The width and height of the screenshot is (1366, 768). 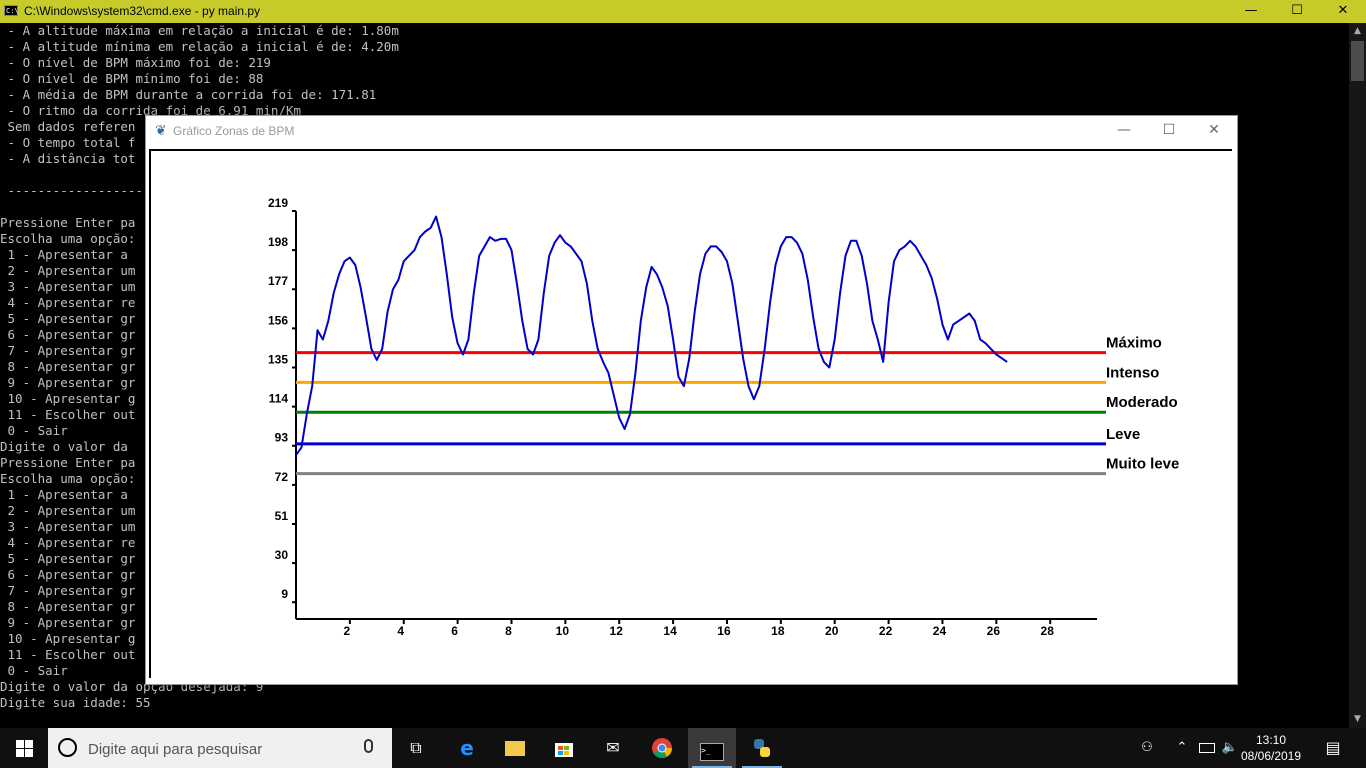 What do you see at coordinates (886, 631) in the screenshot?
I see `x-tick-label: 22` at bounding box center [886, 631].